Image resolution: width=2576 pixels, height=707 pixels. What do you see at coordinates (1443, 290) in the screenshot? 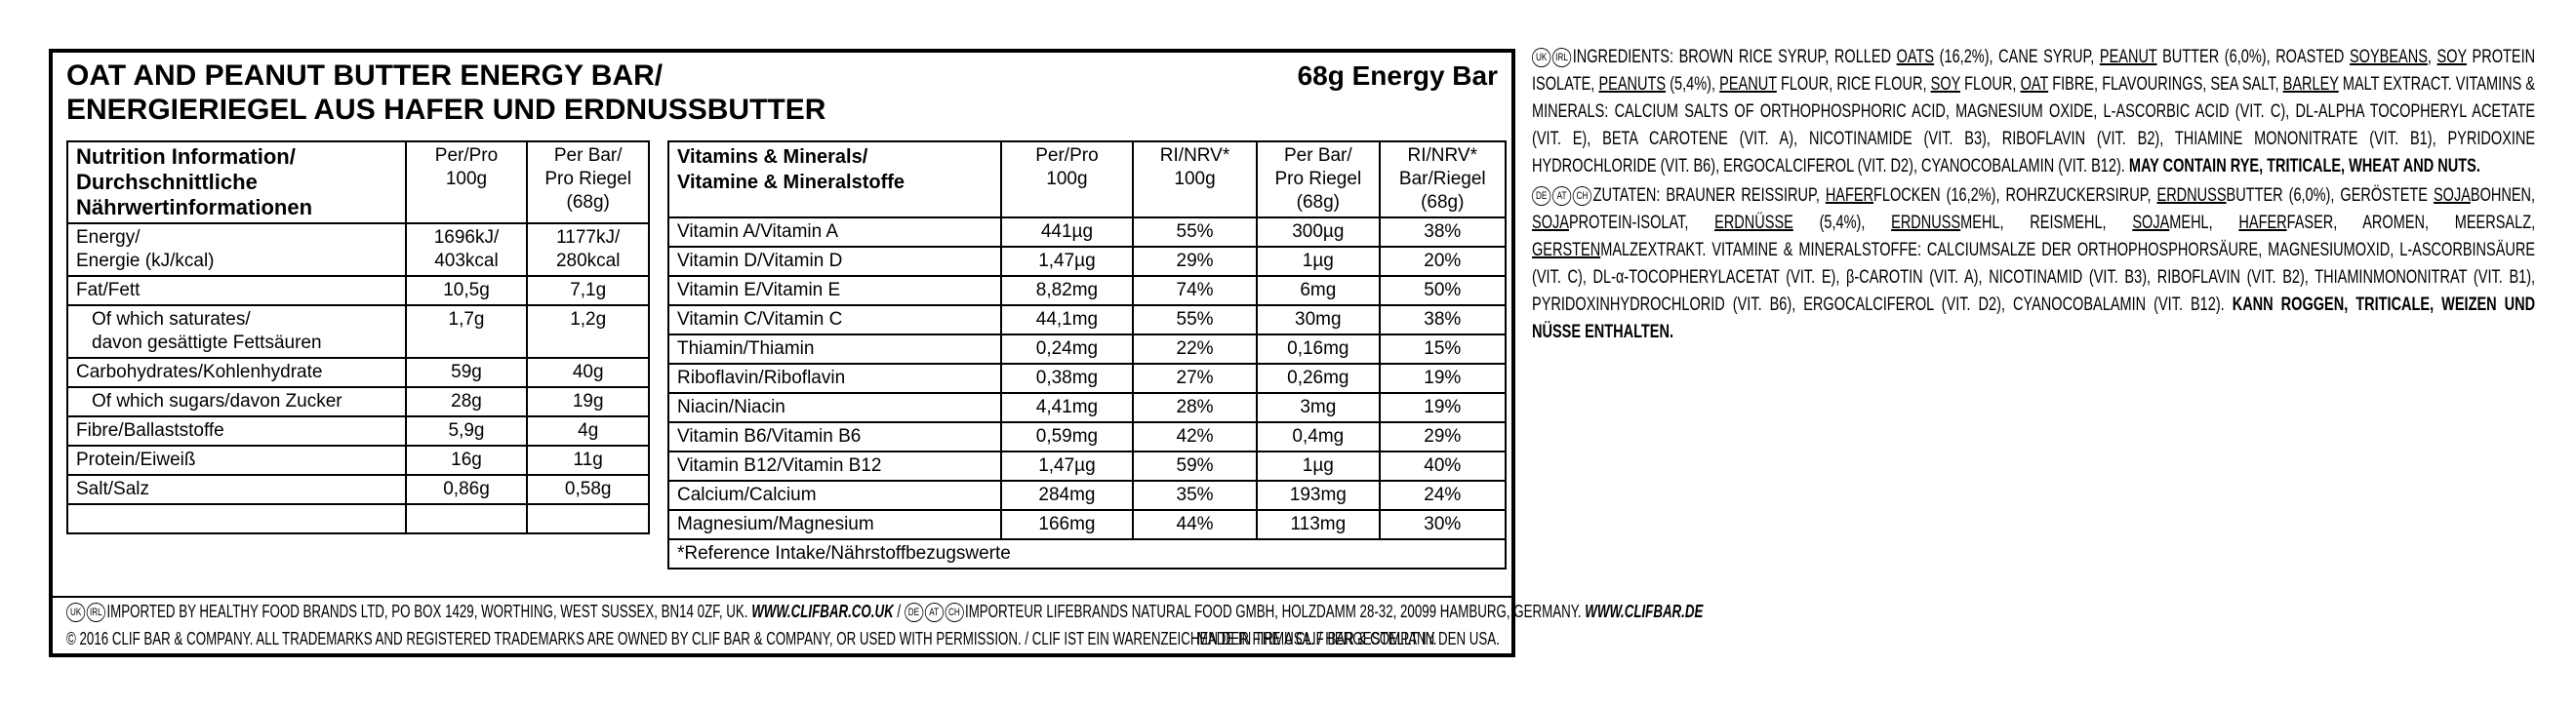
I see `cell: 50%` at bounding box center [1443, 290].